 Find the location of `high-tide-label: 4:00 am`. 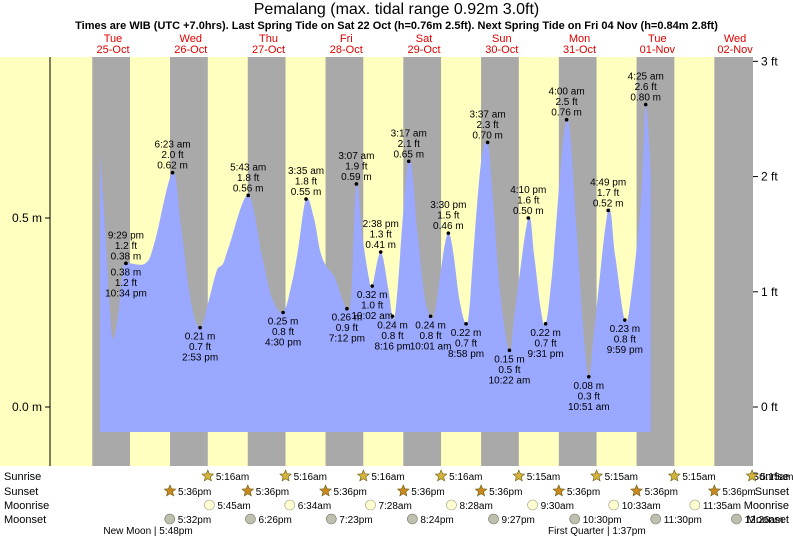

high-tide-label: 4:00 am is located at coordinates (567, 92).